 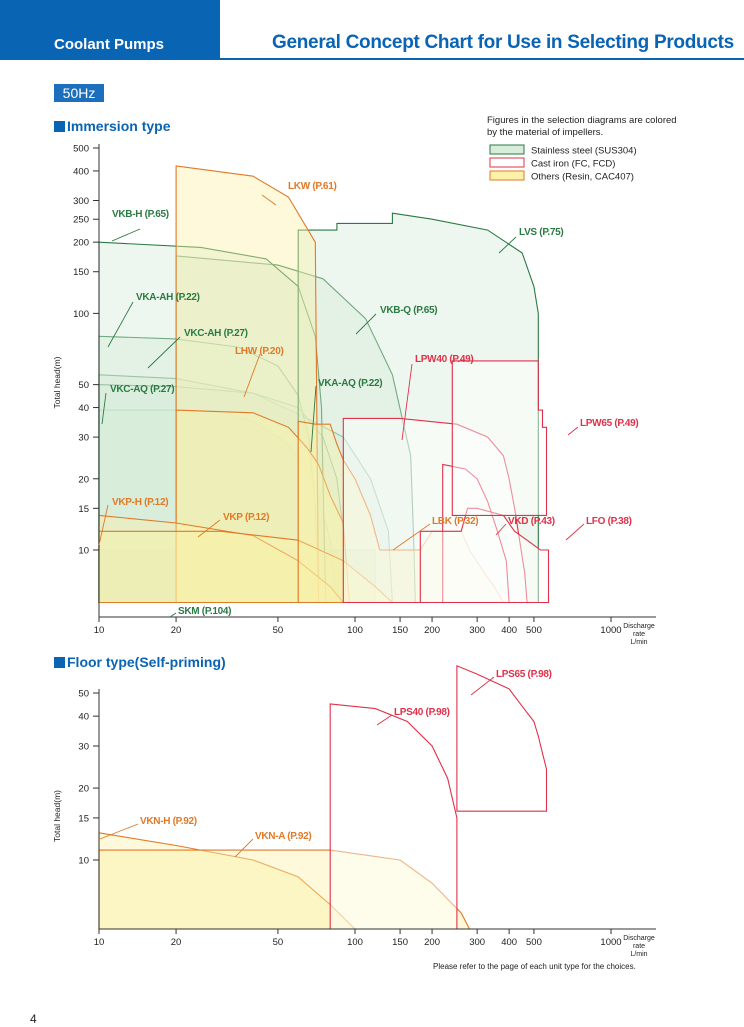 I want to click on y-tick-label: 500, so click(x=81, y=149).